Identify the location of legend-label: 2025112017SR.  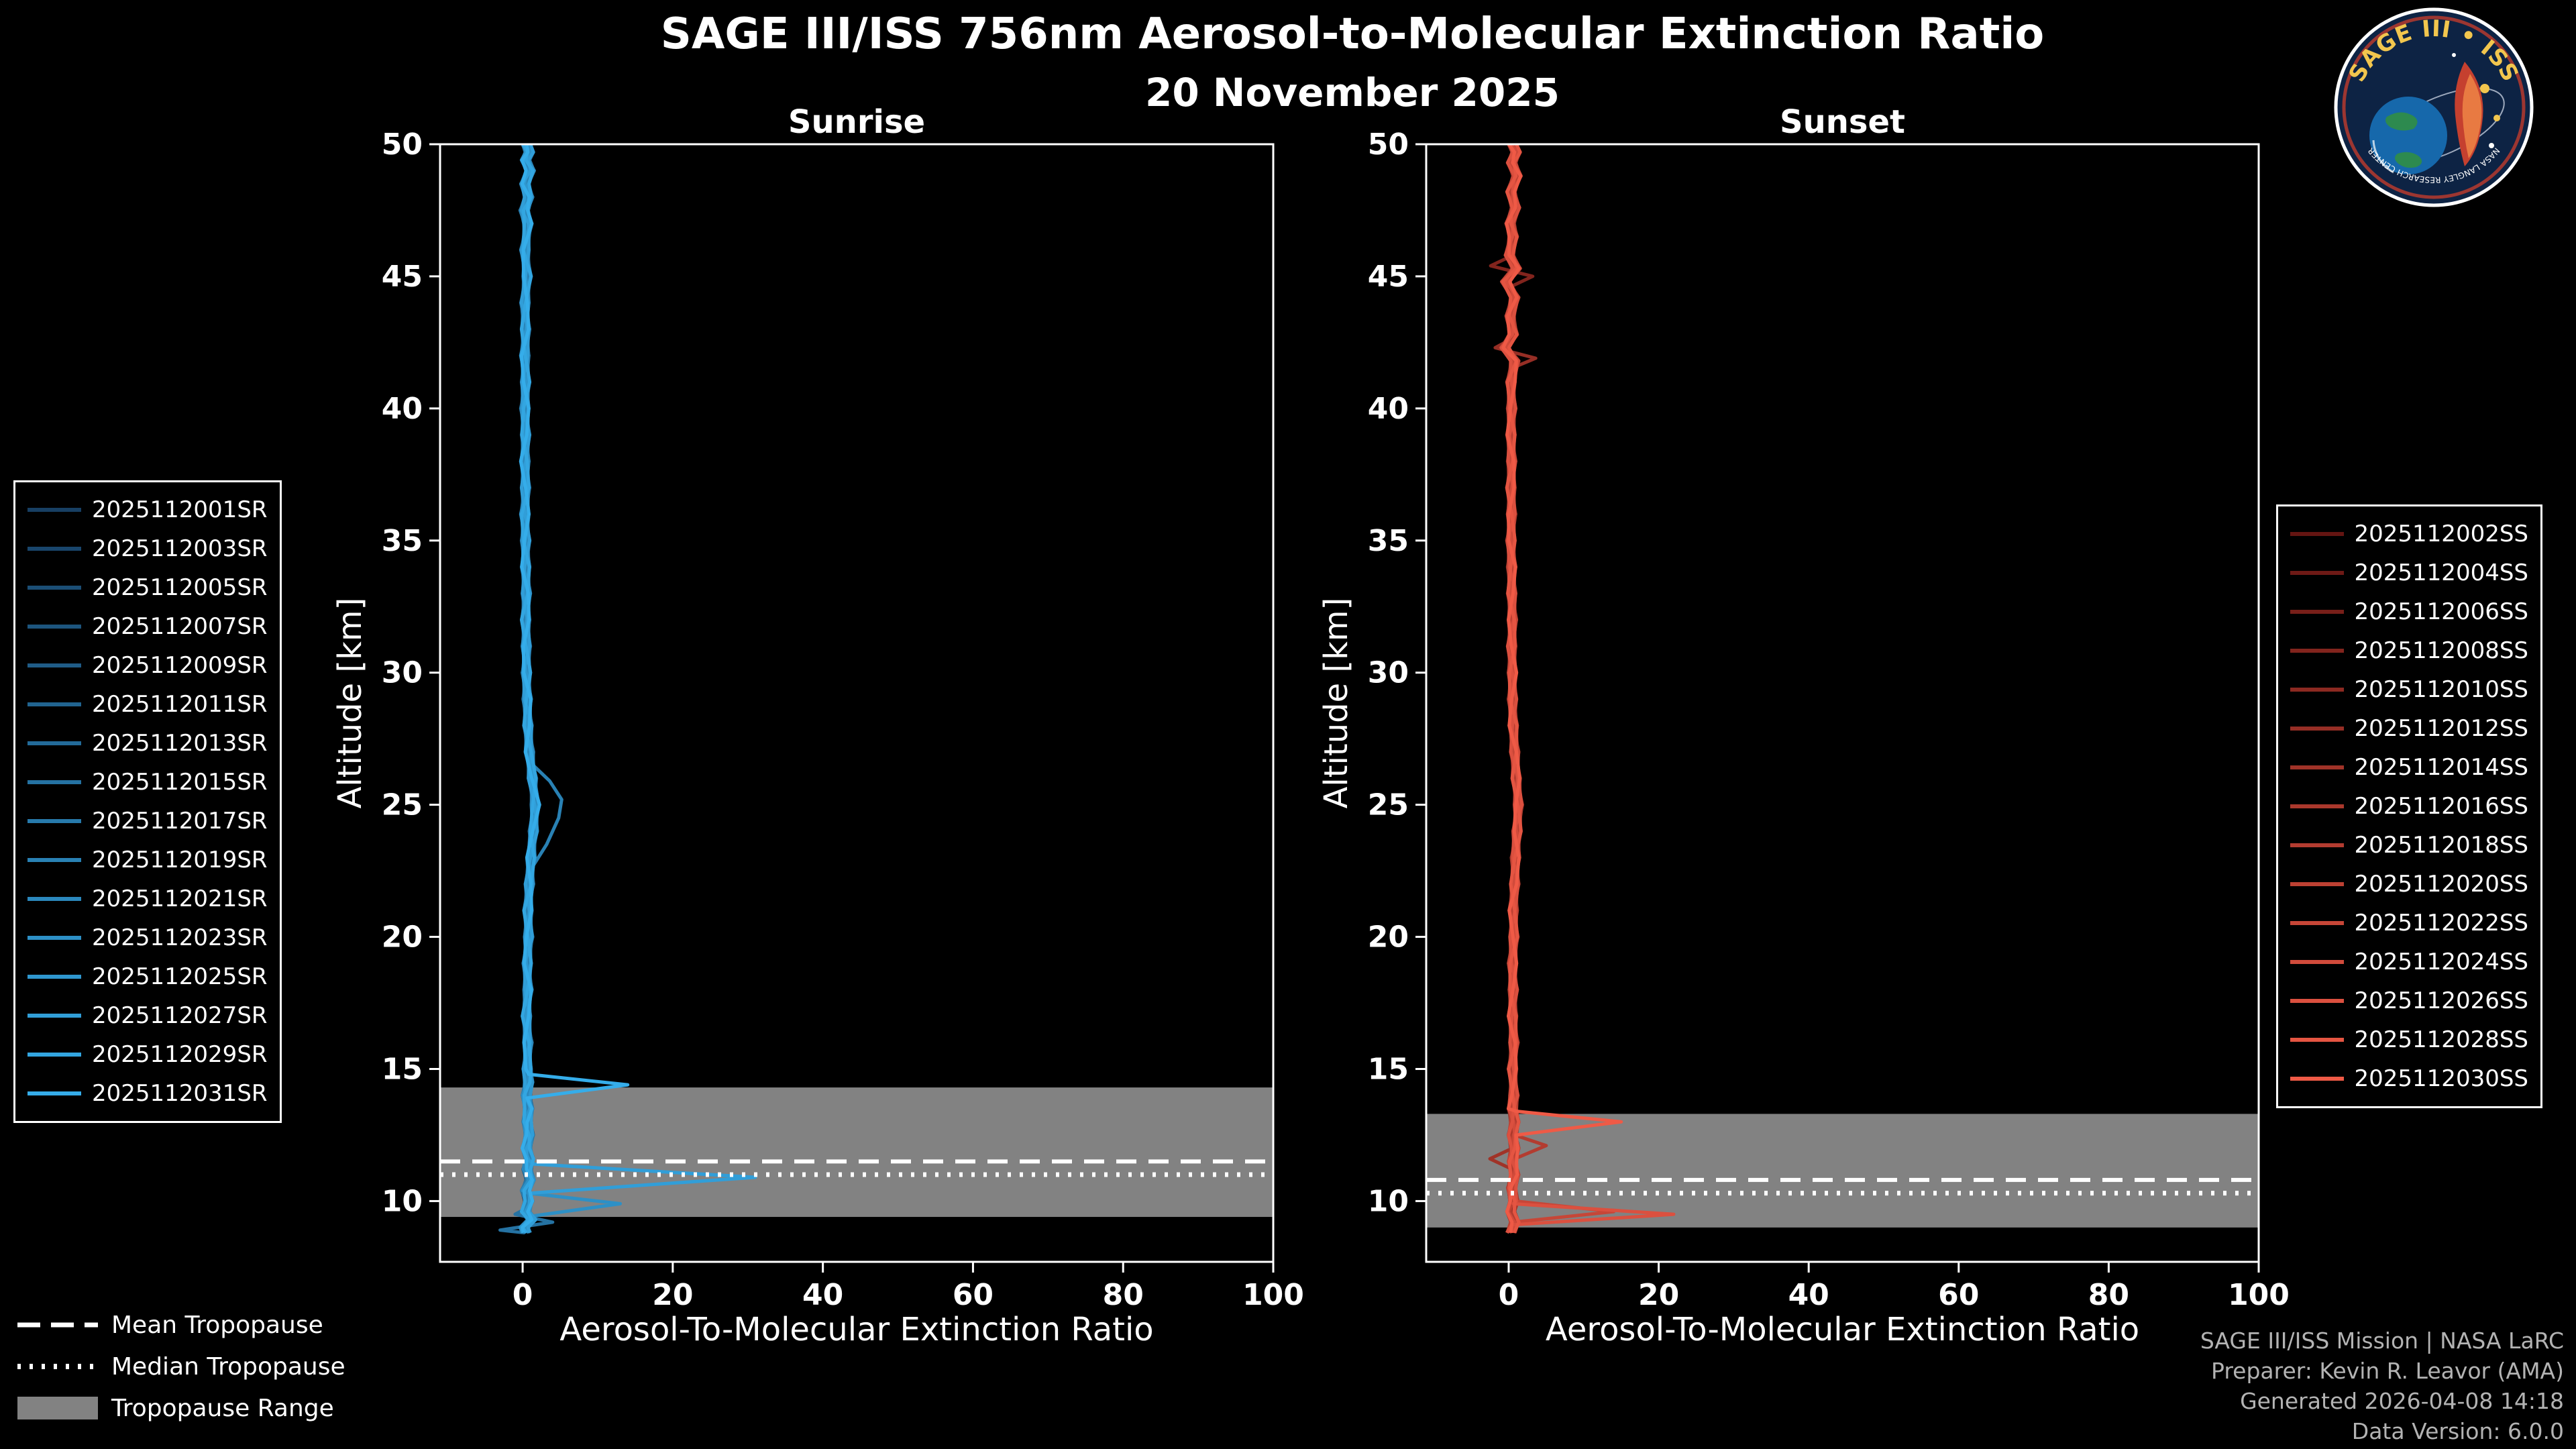
(180, 821).